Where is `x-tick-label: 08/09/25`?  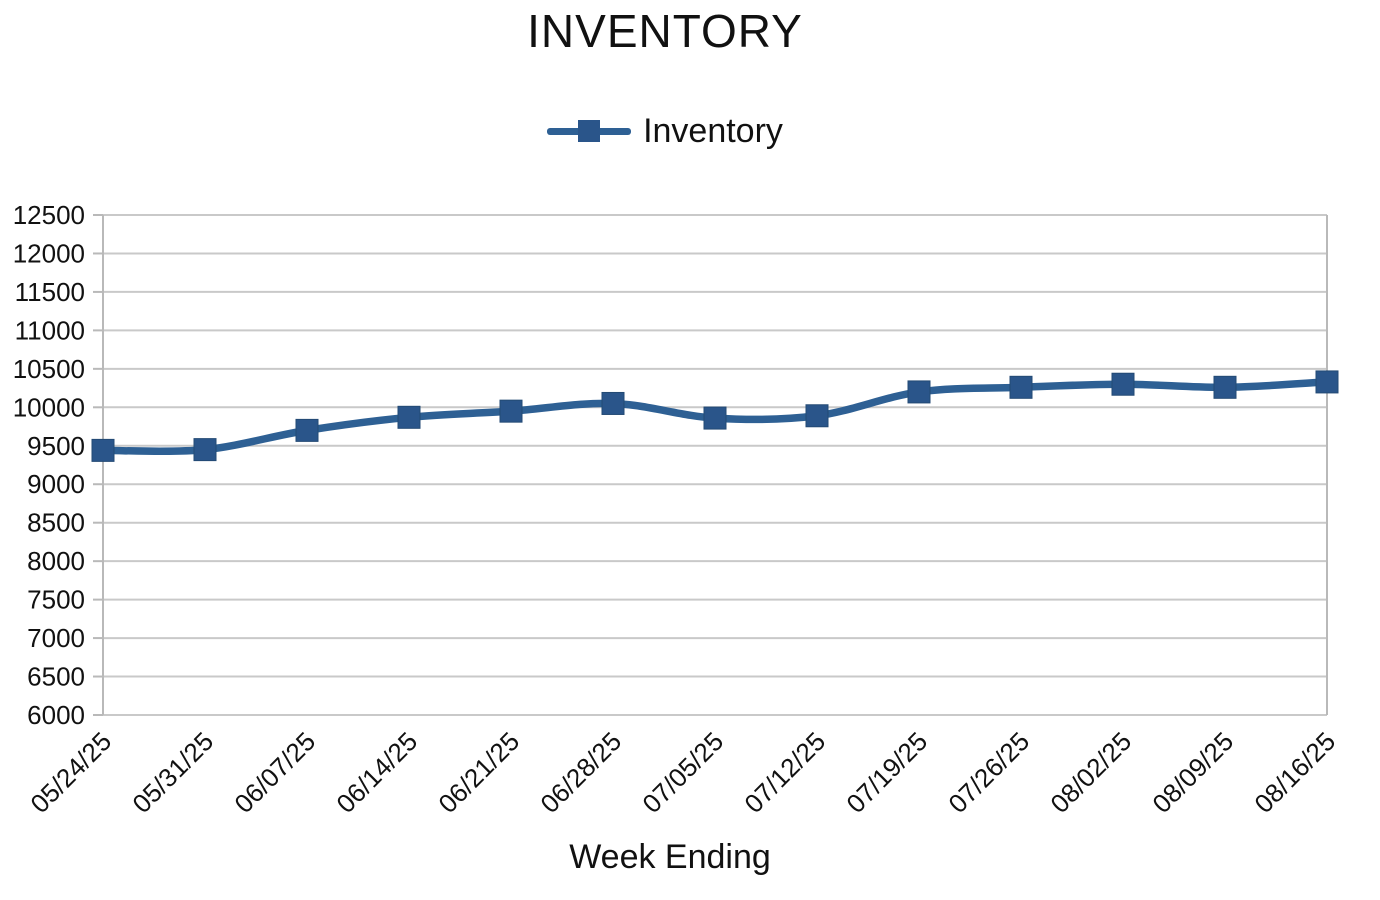 x-tick-label: 08/09/25 is located at coordinates (1192, 772).